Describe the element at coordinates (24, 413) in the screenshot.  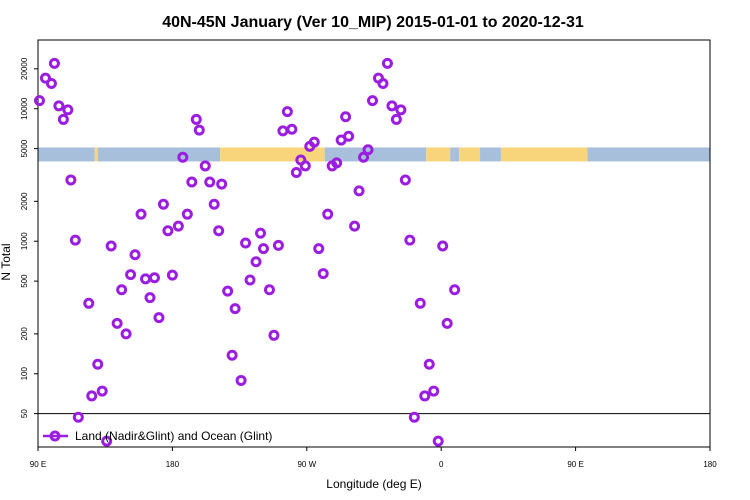
I see `y-tick-label: 50` at that location.